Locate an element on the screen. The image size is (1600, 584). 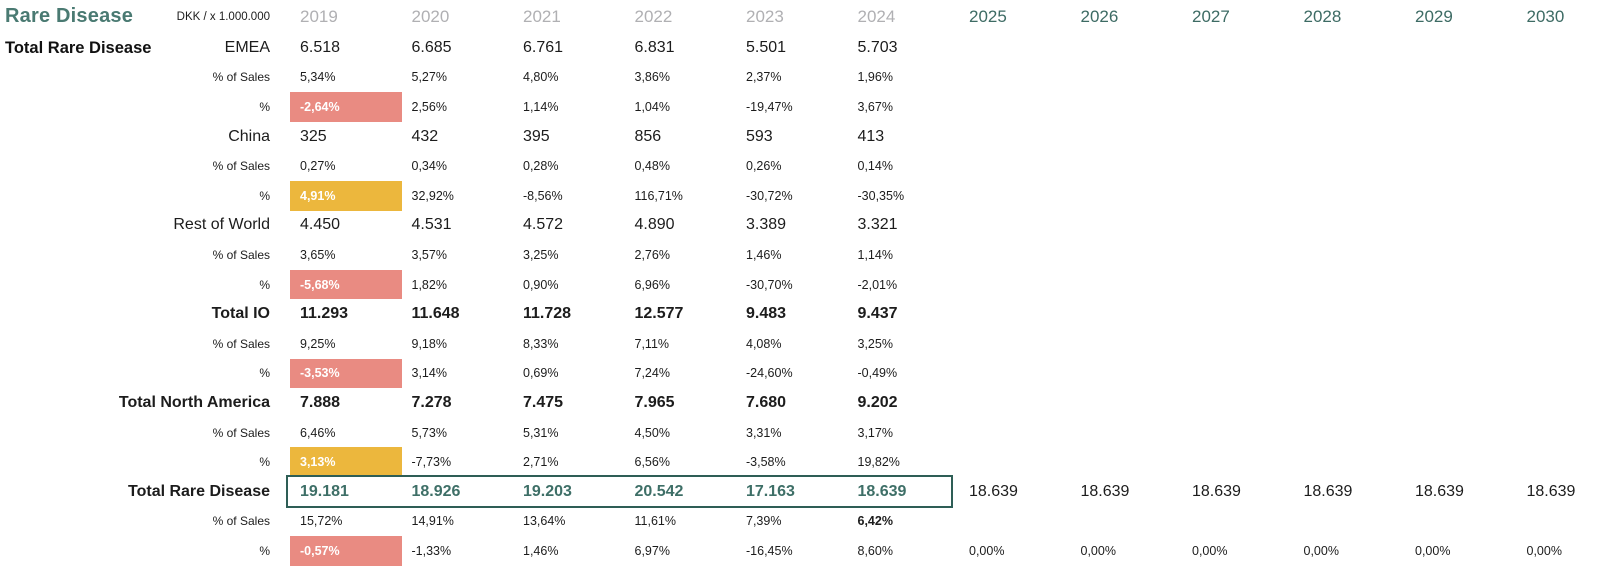
year-header-2022: 2022 is located at coordinates (653, 16).